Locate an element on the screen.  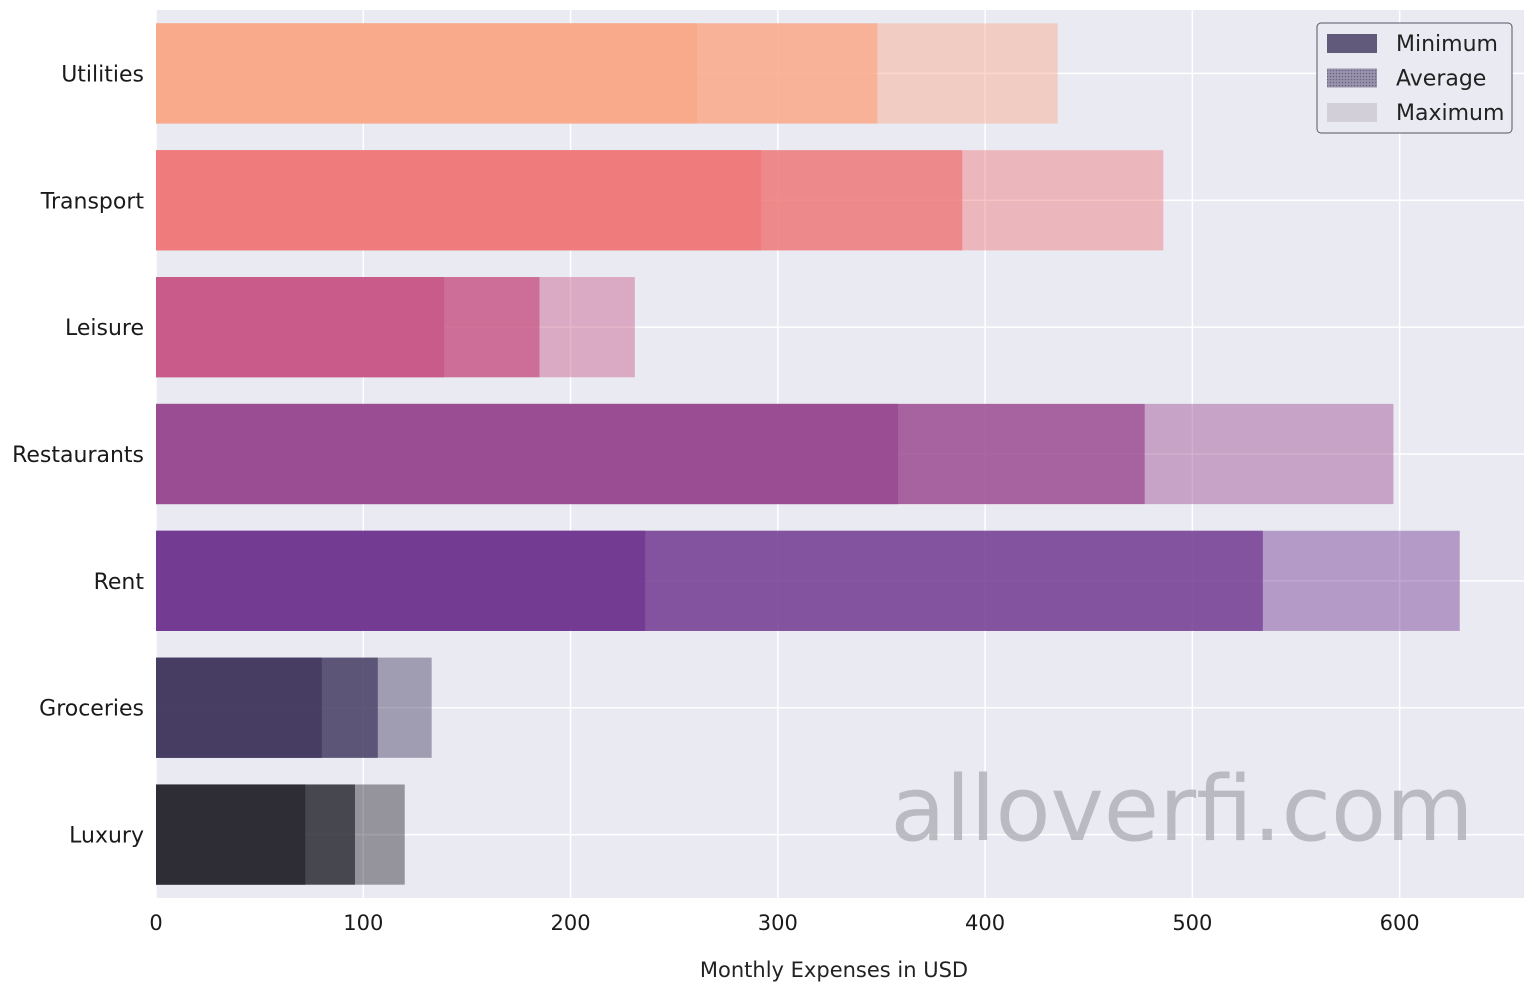
category-label: Utilities is located at coordinates (102, 74).